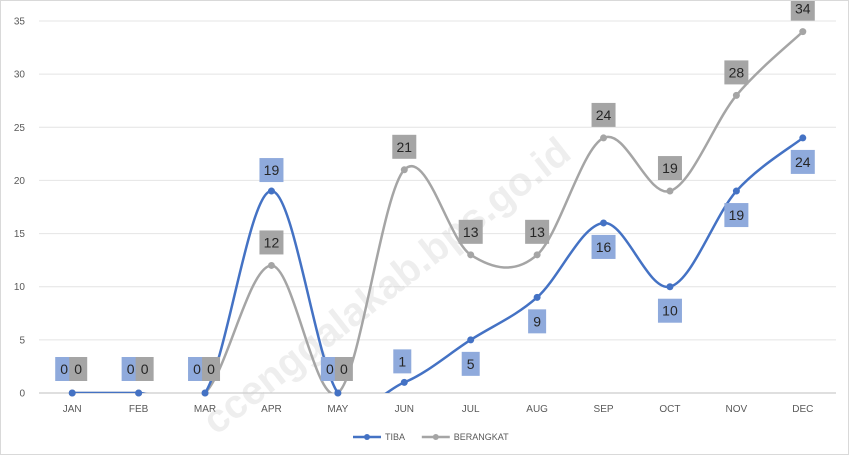 The image size is (849, 456). Describe the element at coordinates (72, 409) in the screenshot. I see `x-tick-label: JAN` at that location.